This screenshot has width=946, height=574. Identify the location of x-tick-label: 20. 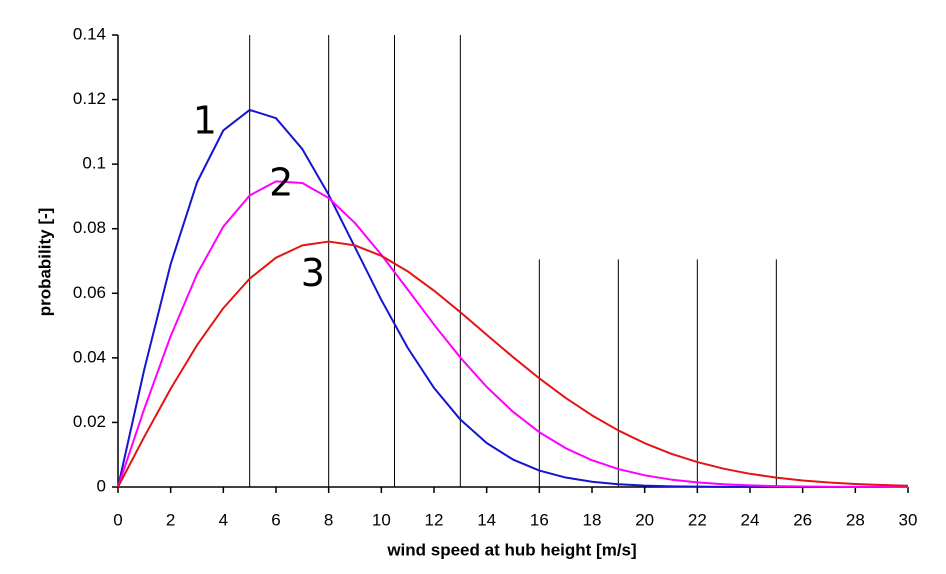
(644, 519).